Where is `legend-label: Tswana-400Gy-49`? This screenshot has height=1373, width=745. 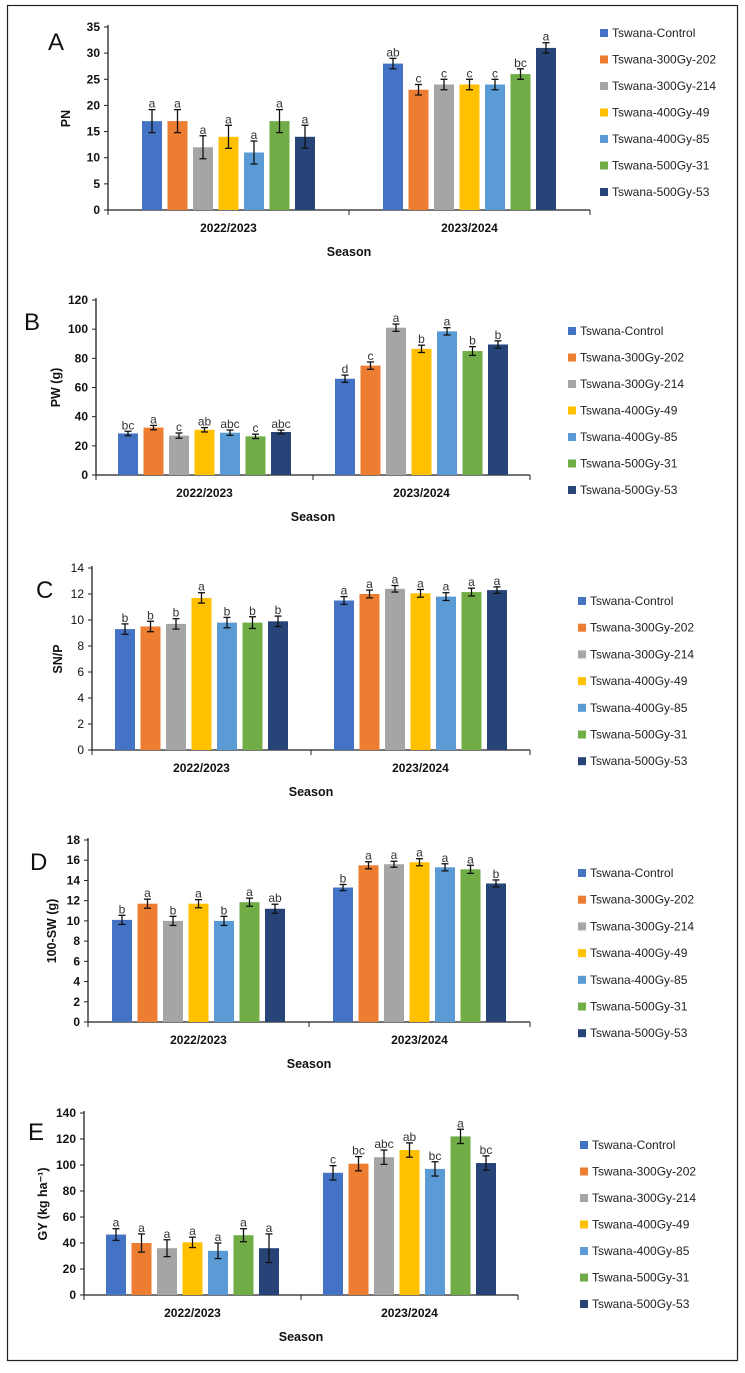 legend-label: Tswana-400Gy-49 is located at coordinates (641, 1225).